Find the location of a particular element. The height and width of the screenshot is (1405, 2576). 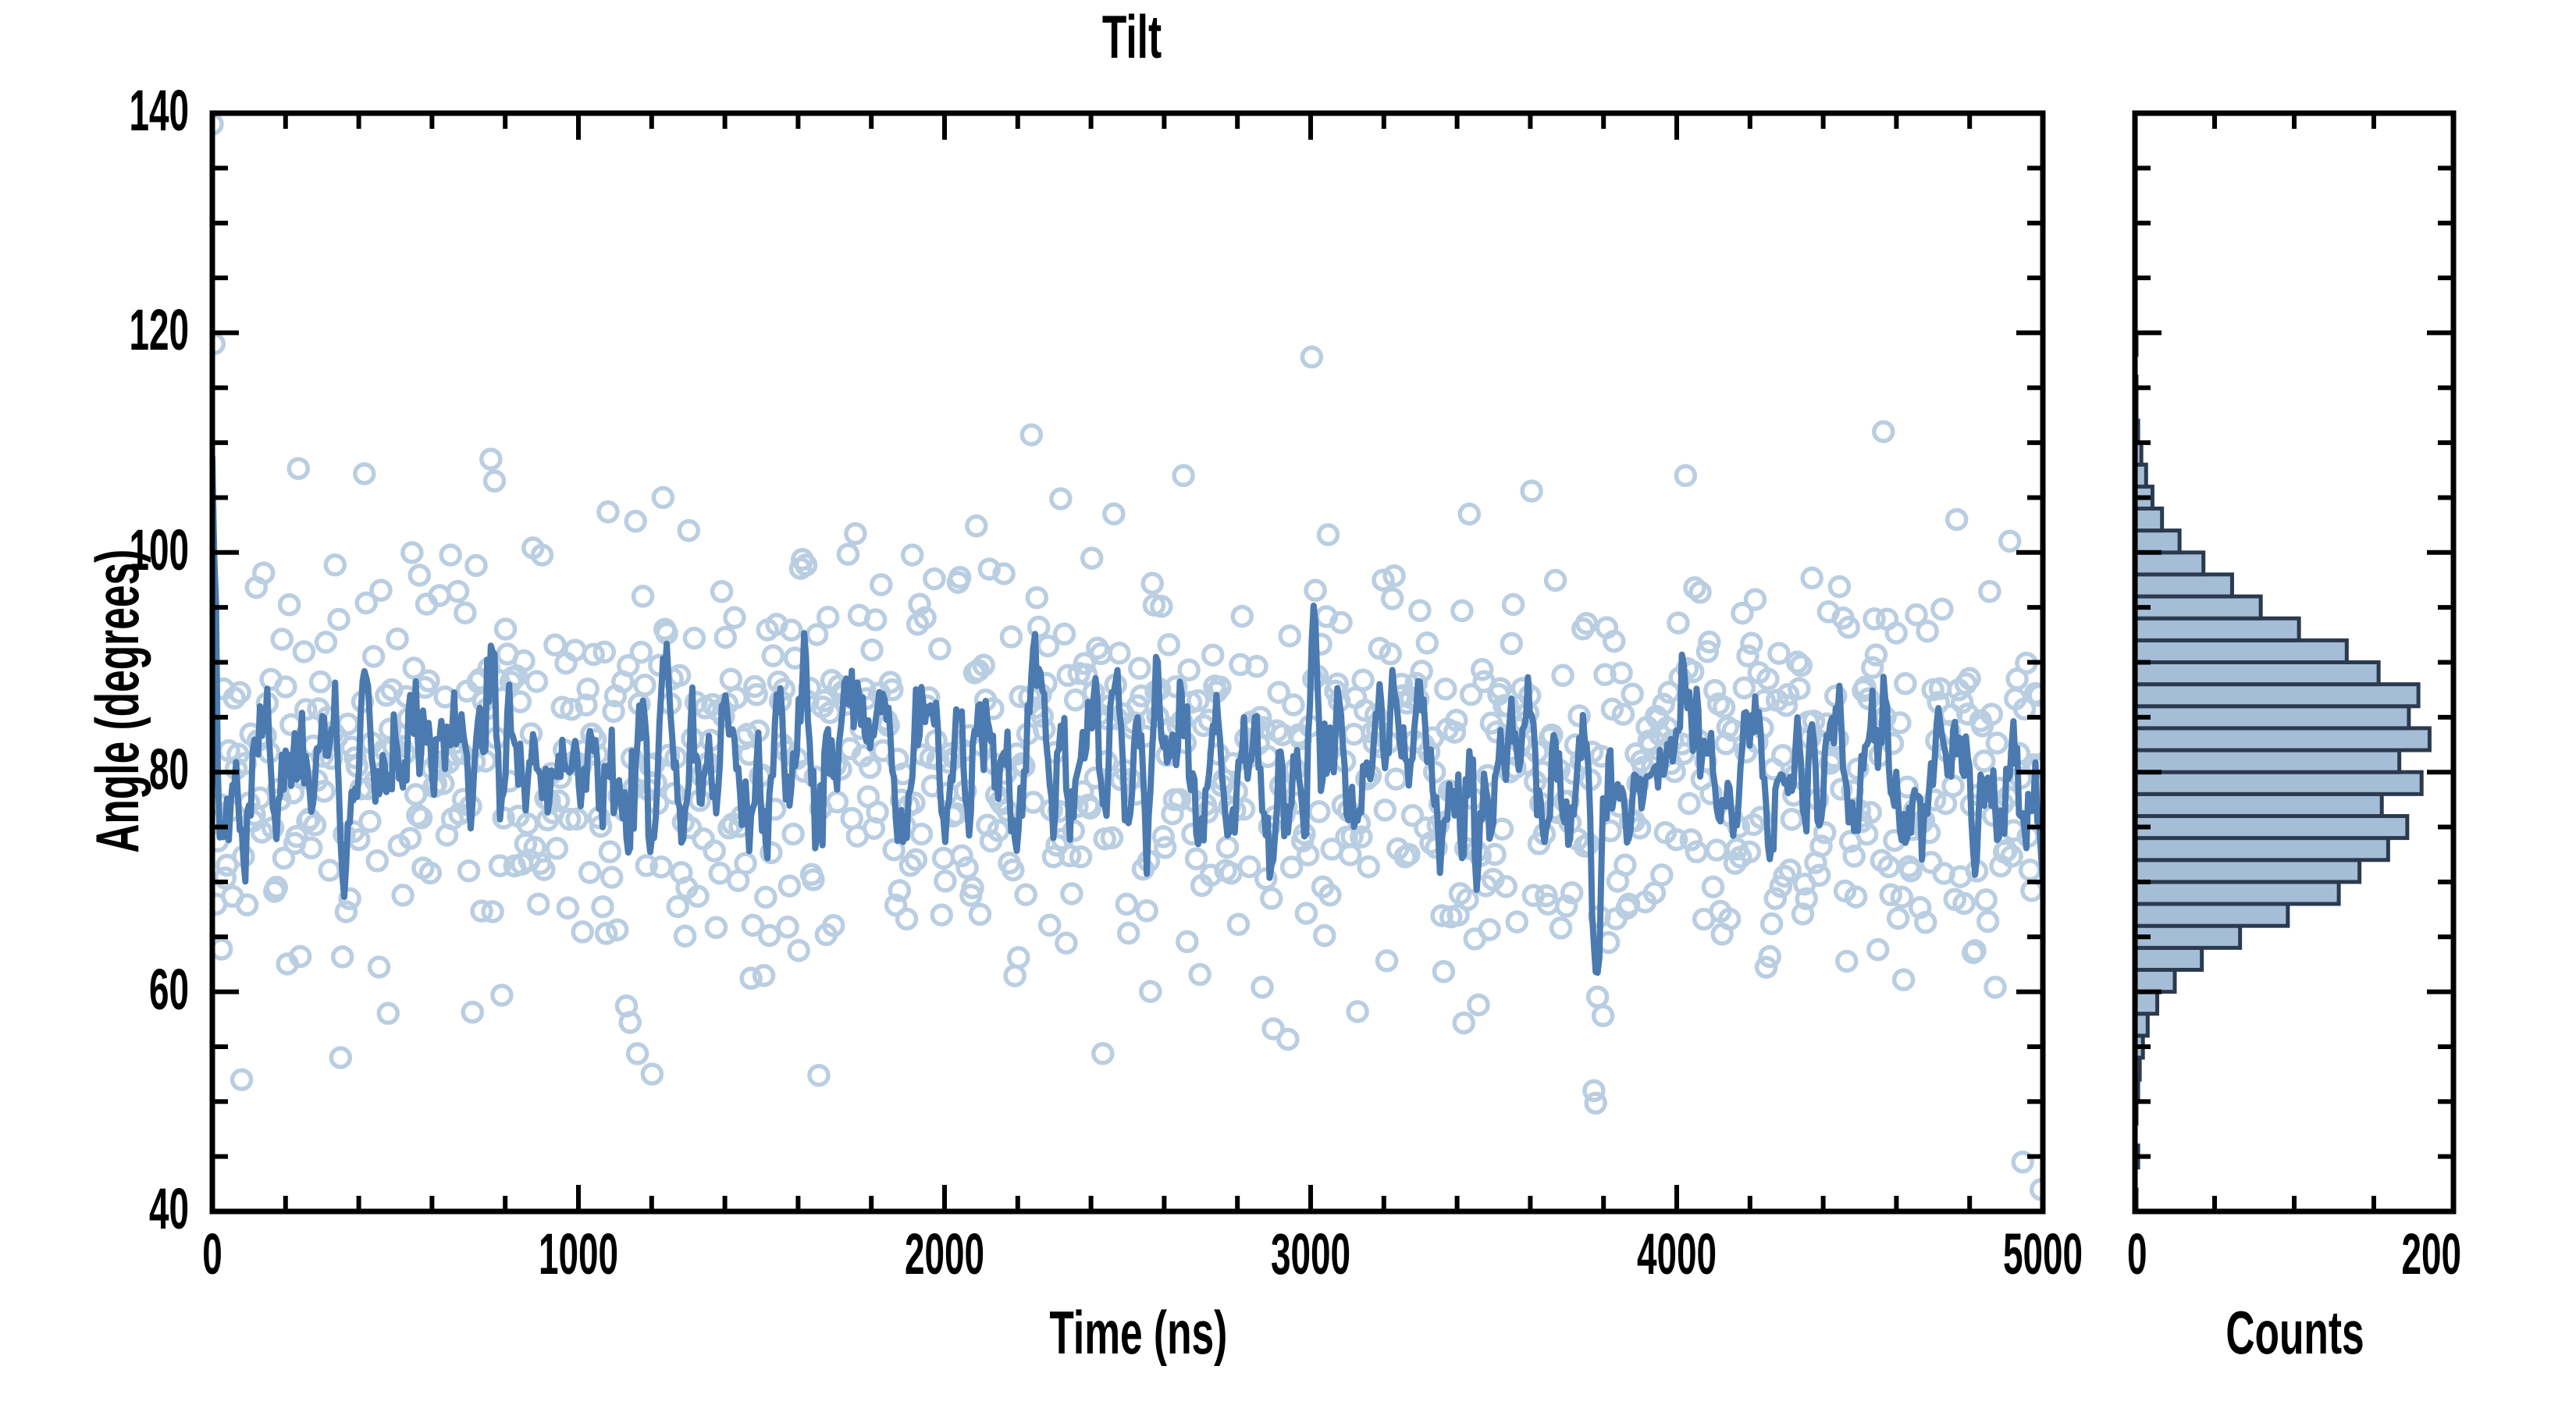

x-tick-label: 5000 is located at coordinates (2042, 1254).